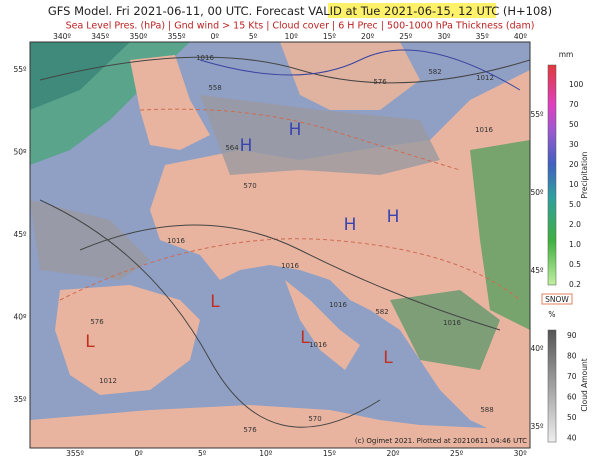 The width and height of the screenshot is (600, 467). I want to click on thickness-line, so click(300, 139).